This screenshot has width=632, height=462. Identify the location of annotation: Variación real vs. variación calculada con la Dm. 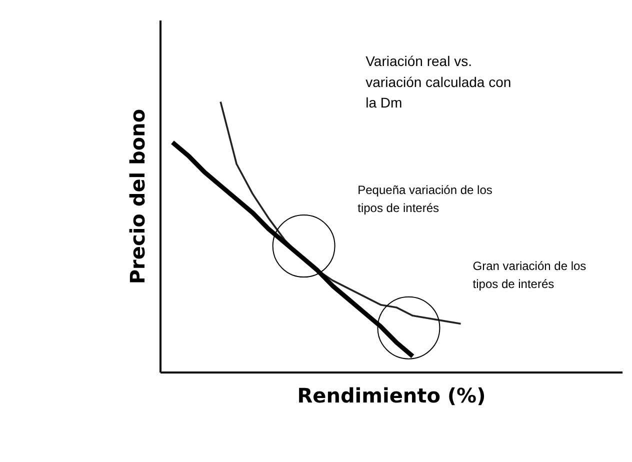
(439, 81).